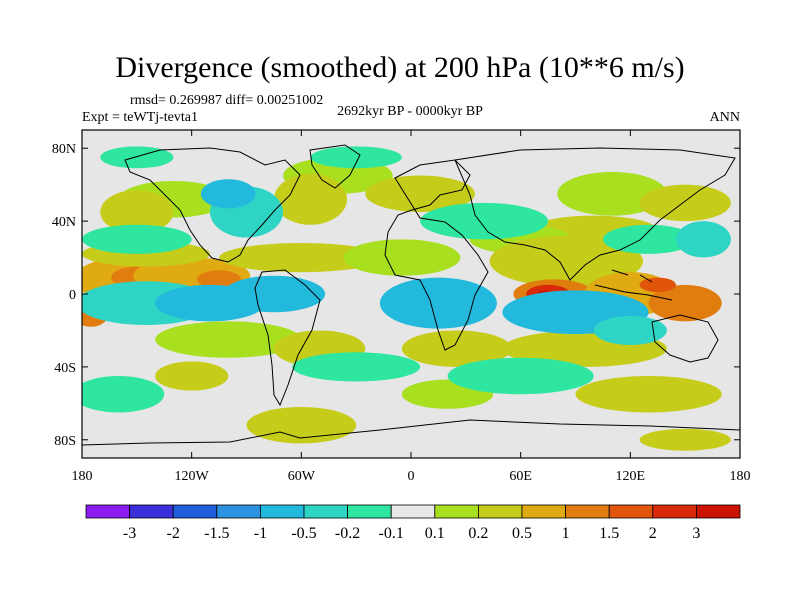 The image size is (800, 600). I want to click on colorbar-label-6: -0.1, so click(391, 533).